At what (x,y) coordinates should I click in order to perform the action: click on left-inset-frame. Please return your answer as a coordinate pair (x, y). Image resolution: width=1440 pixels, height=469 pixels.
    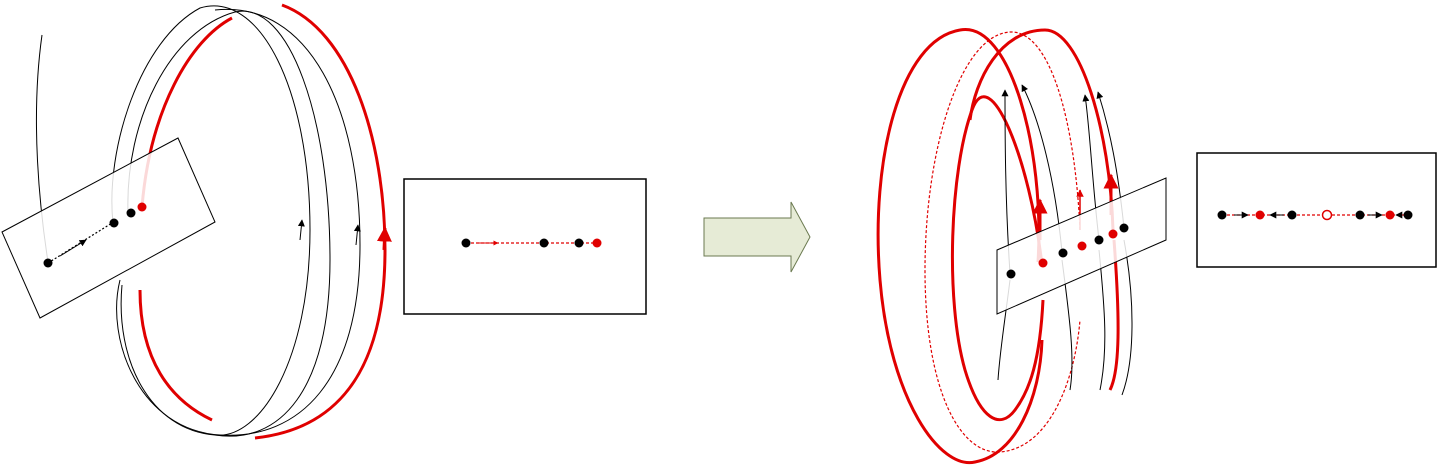
    Looking at the image, I should click on (525, 246).